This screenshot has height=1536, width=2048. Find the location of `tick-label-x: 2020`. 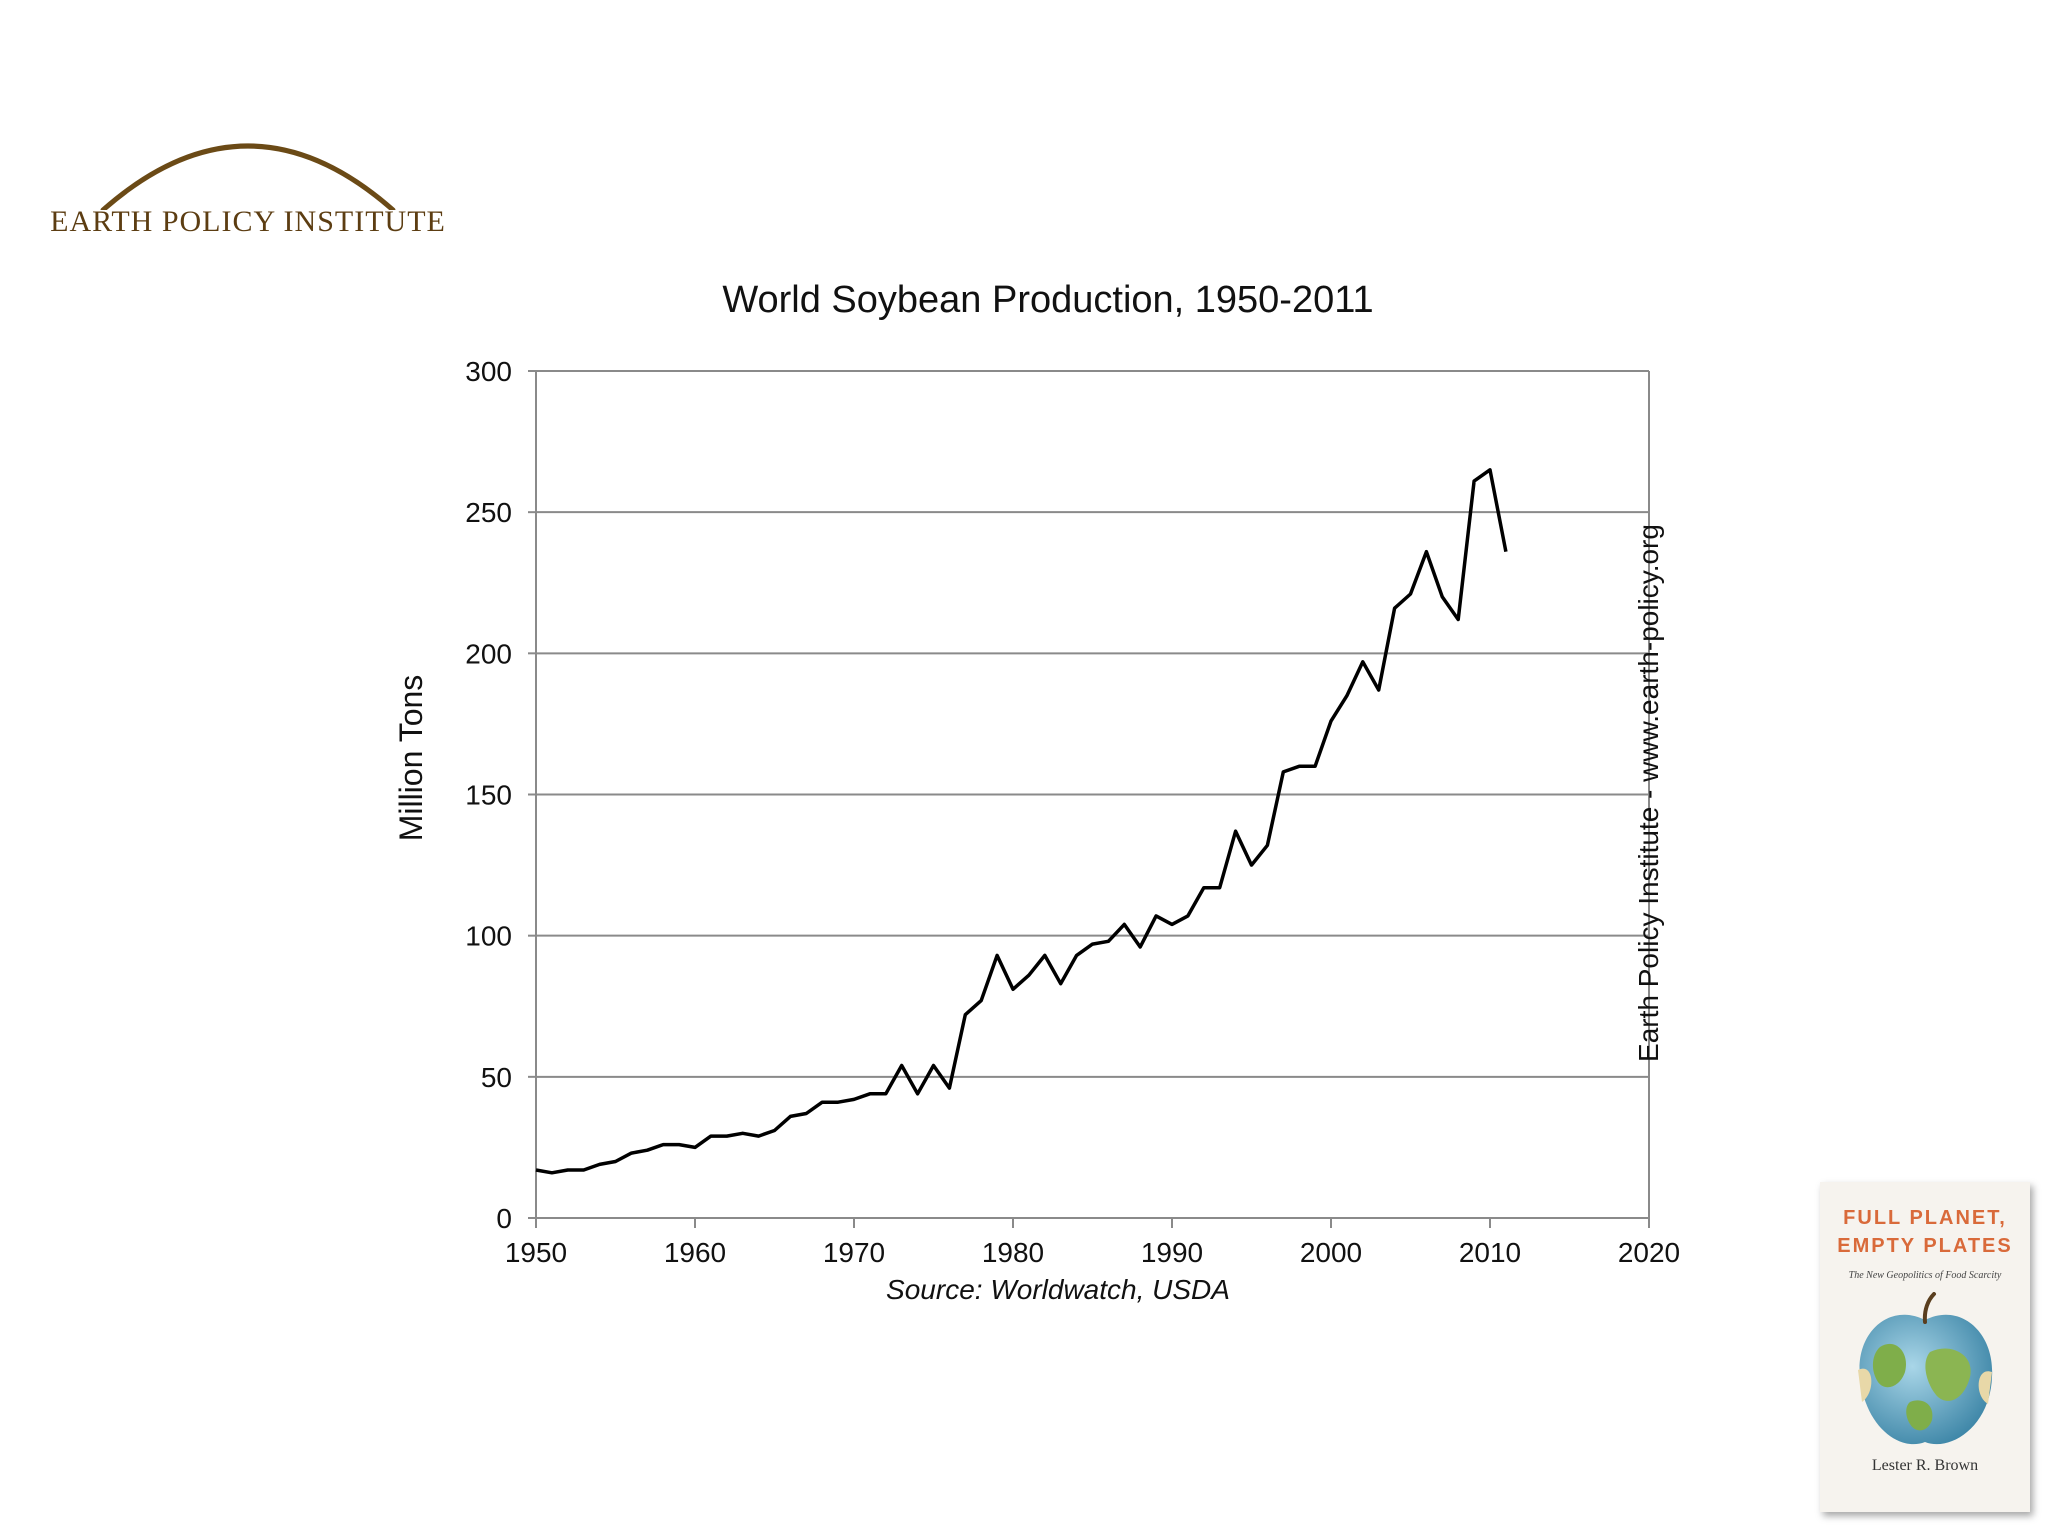

tick-label-x: 2020 is located at coordinates (1649, 1252).